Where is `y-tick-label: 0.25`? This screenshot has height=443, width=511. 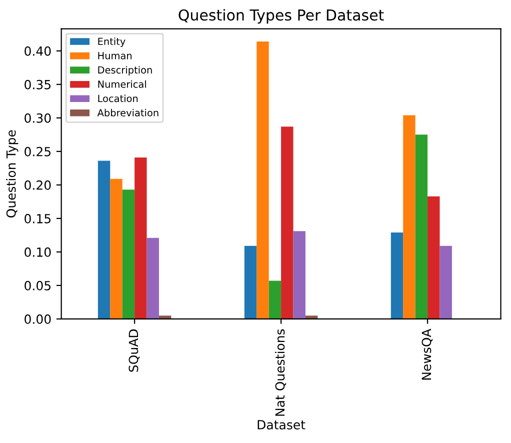
y-tick-label: 0.25 is located at coordinates (37, 151).